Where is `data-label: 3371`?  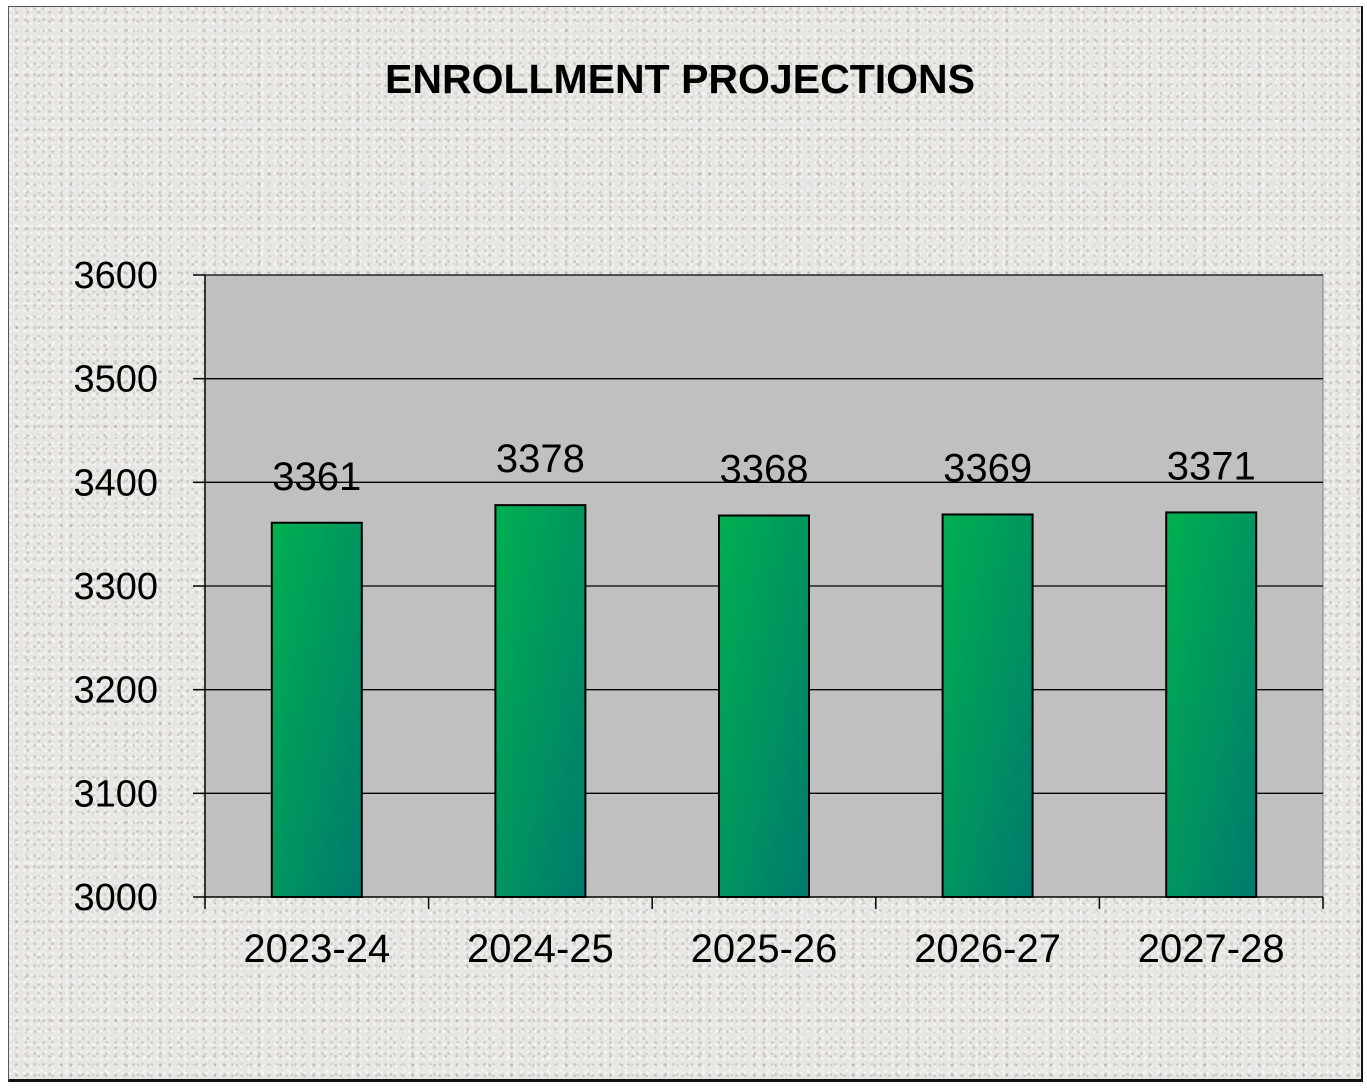
data-label: 3371 is located at coordinates (1211, 466).